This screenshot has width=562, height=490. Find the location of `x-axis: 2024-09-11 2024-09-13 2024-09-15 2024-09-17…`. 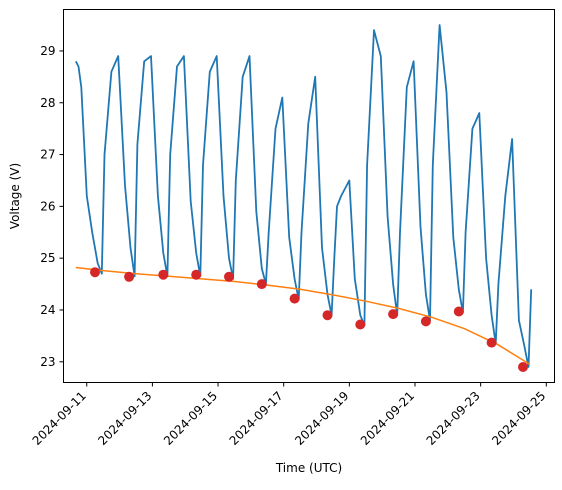

x-axis: 2024-09-11 2024-09-13 2024-09-15 2024-09-17… is located at coordinates (289, 415).